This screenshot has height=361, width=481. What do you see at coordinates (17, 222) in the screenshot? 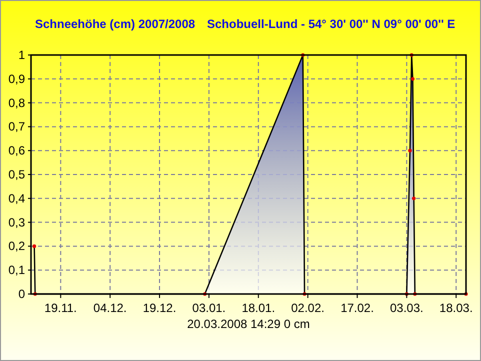
I see `y-tick-label: 0,3` at bounding box center [17, 222].